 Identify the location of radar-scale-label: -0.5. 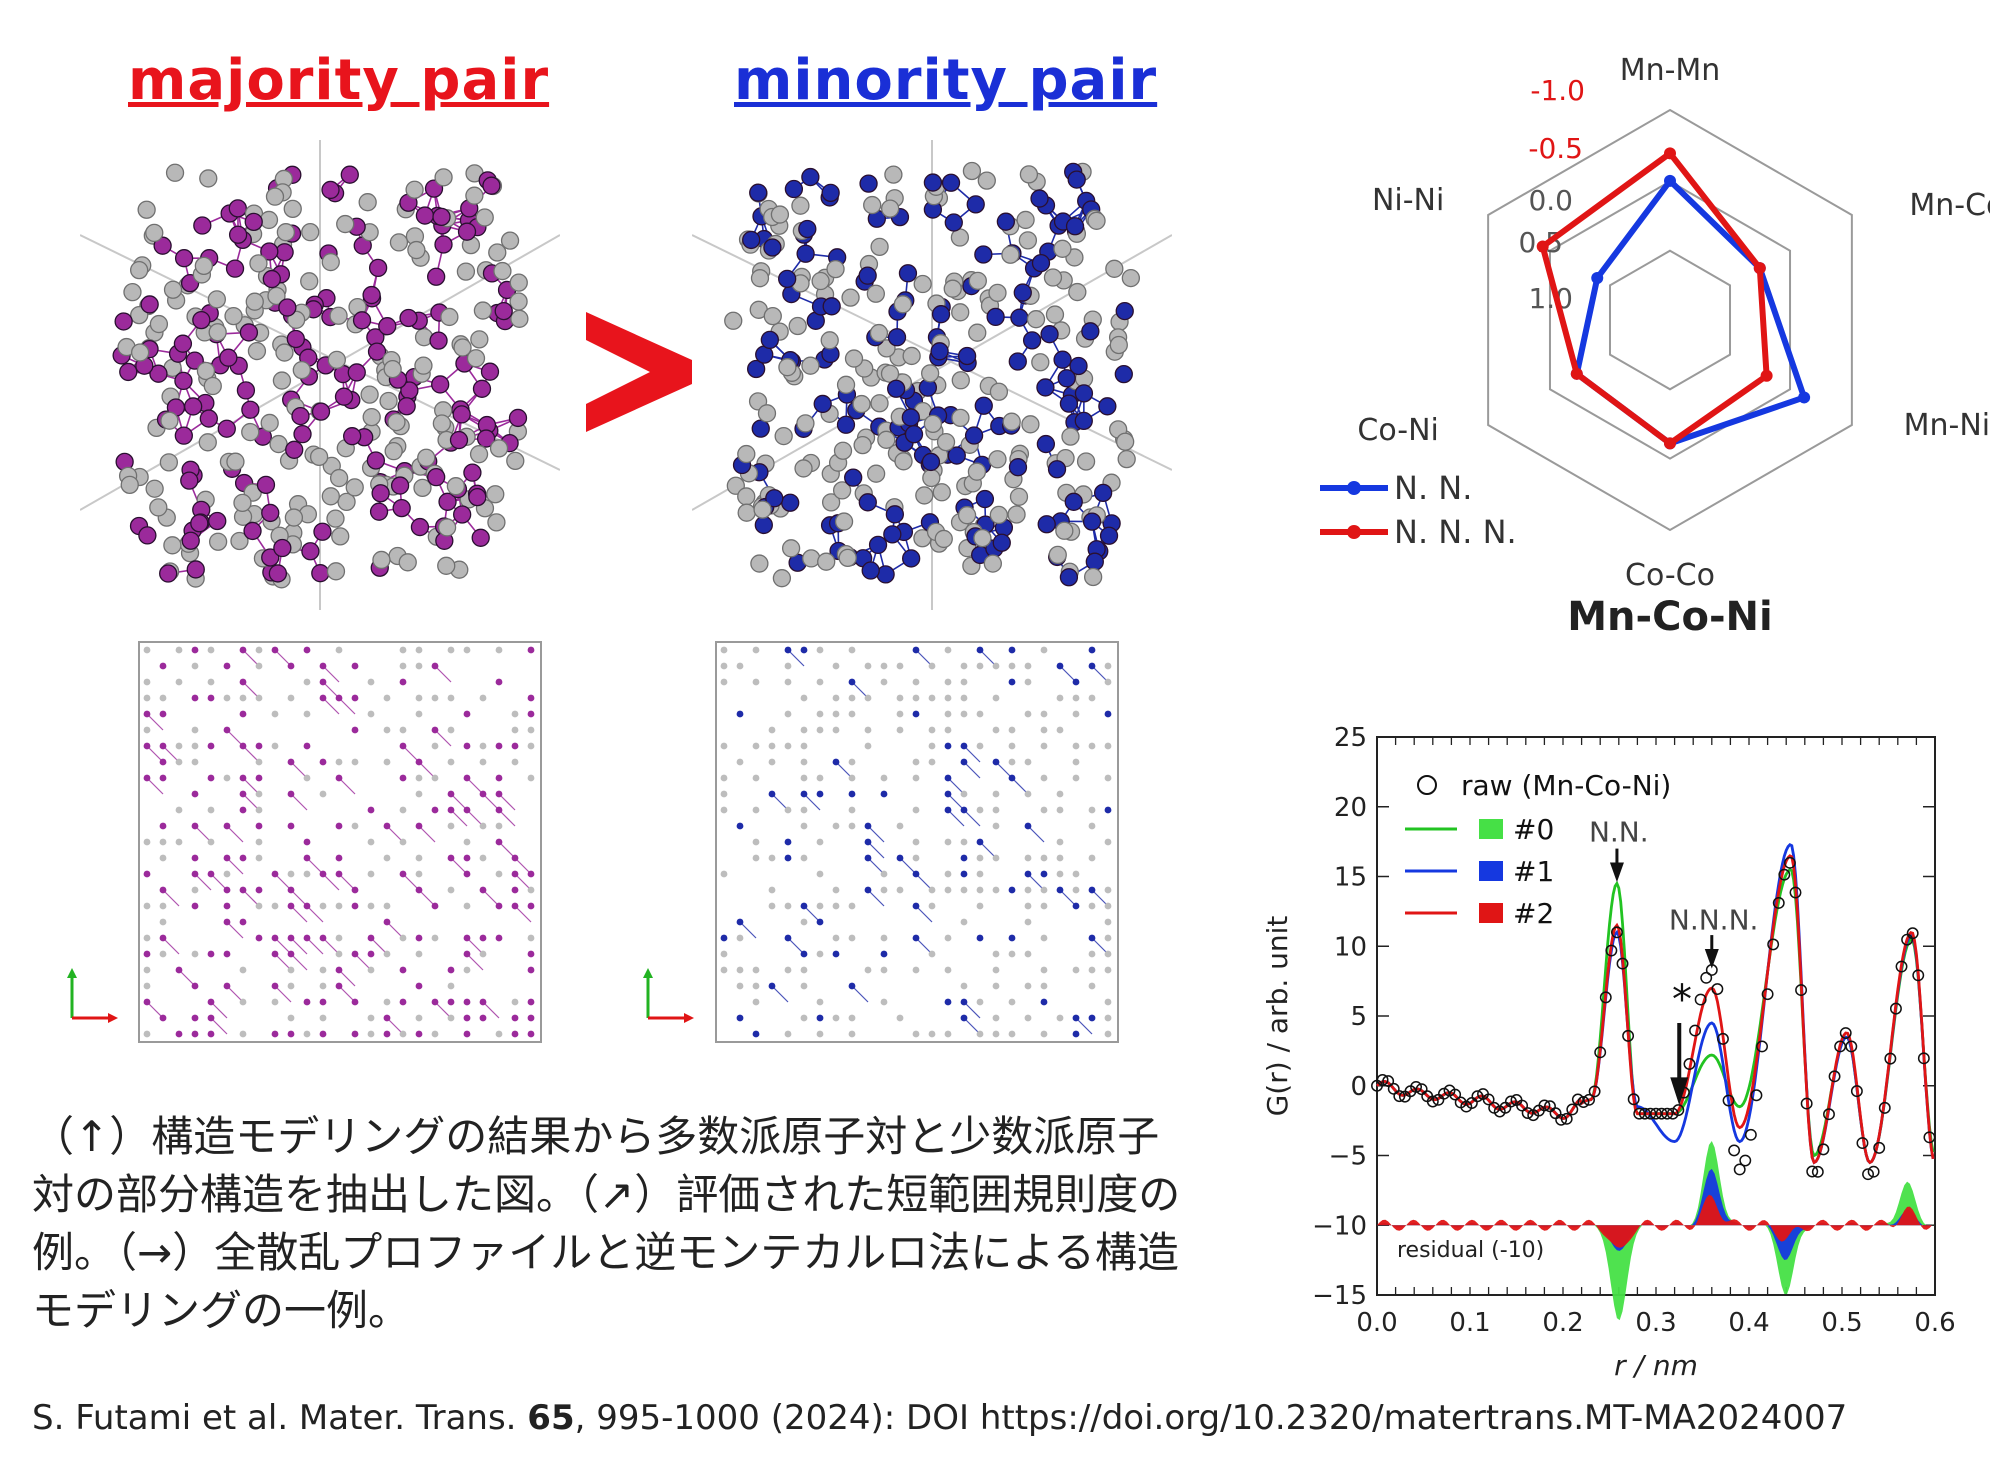
(1555, 148).